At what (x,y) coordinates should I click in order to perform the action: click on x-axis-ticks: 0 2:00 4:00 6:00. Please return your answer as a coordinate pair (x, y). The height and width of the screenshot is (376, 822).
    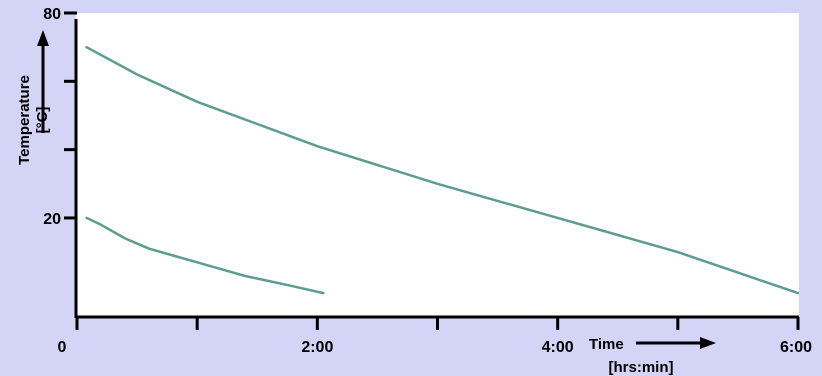
    Looking at the image, I should click on (435, 336).